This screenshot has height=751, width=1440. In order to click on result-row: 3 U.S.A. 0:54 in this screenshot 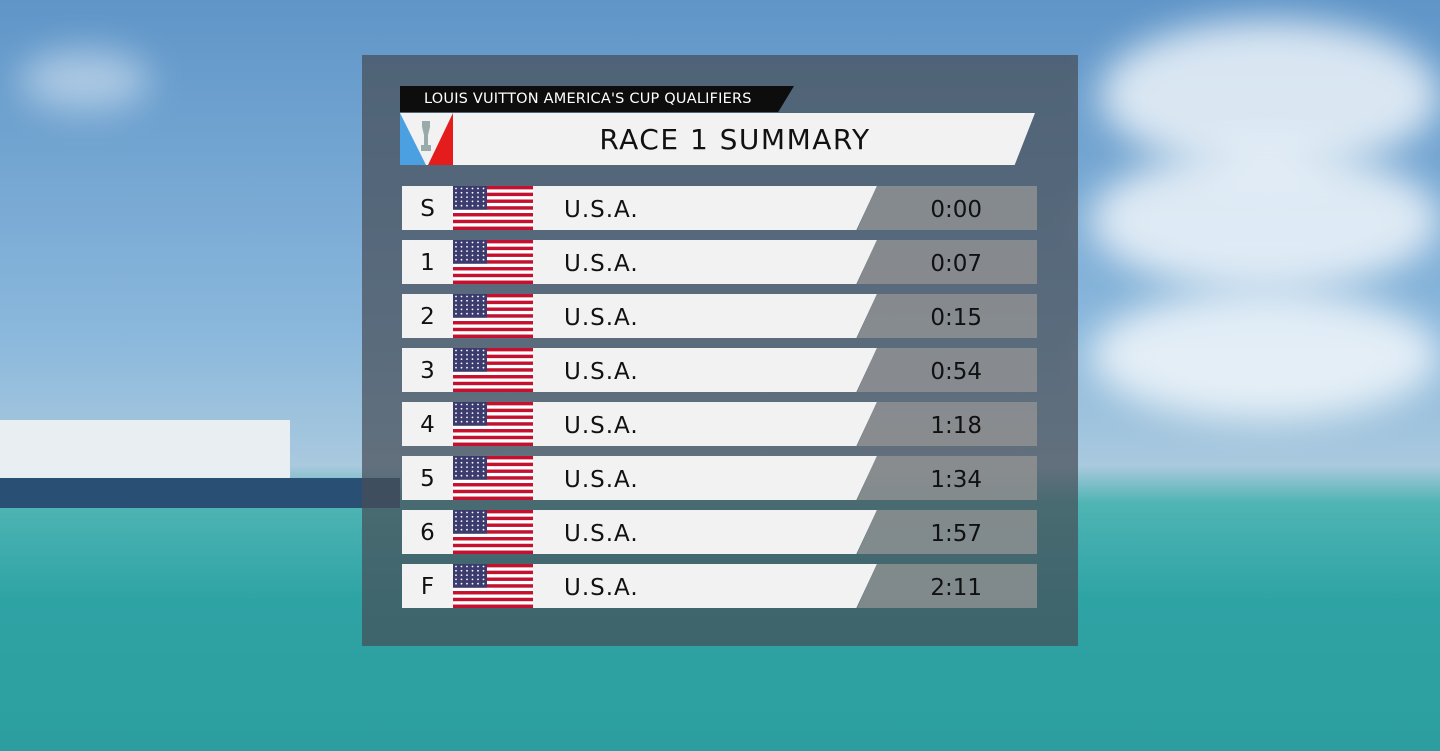, I will do `click(719, 370)`.